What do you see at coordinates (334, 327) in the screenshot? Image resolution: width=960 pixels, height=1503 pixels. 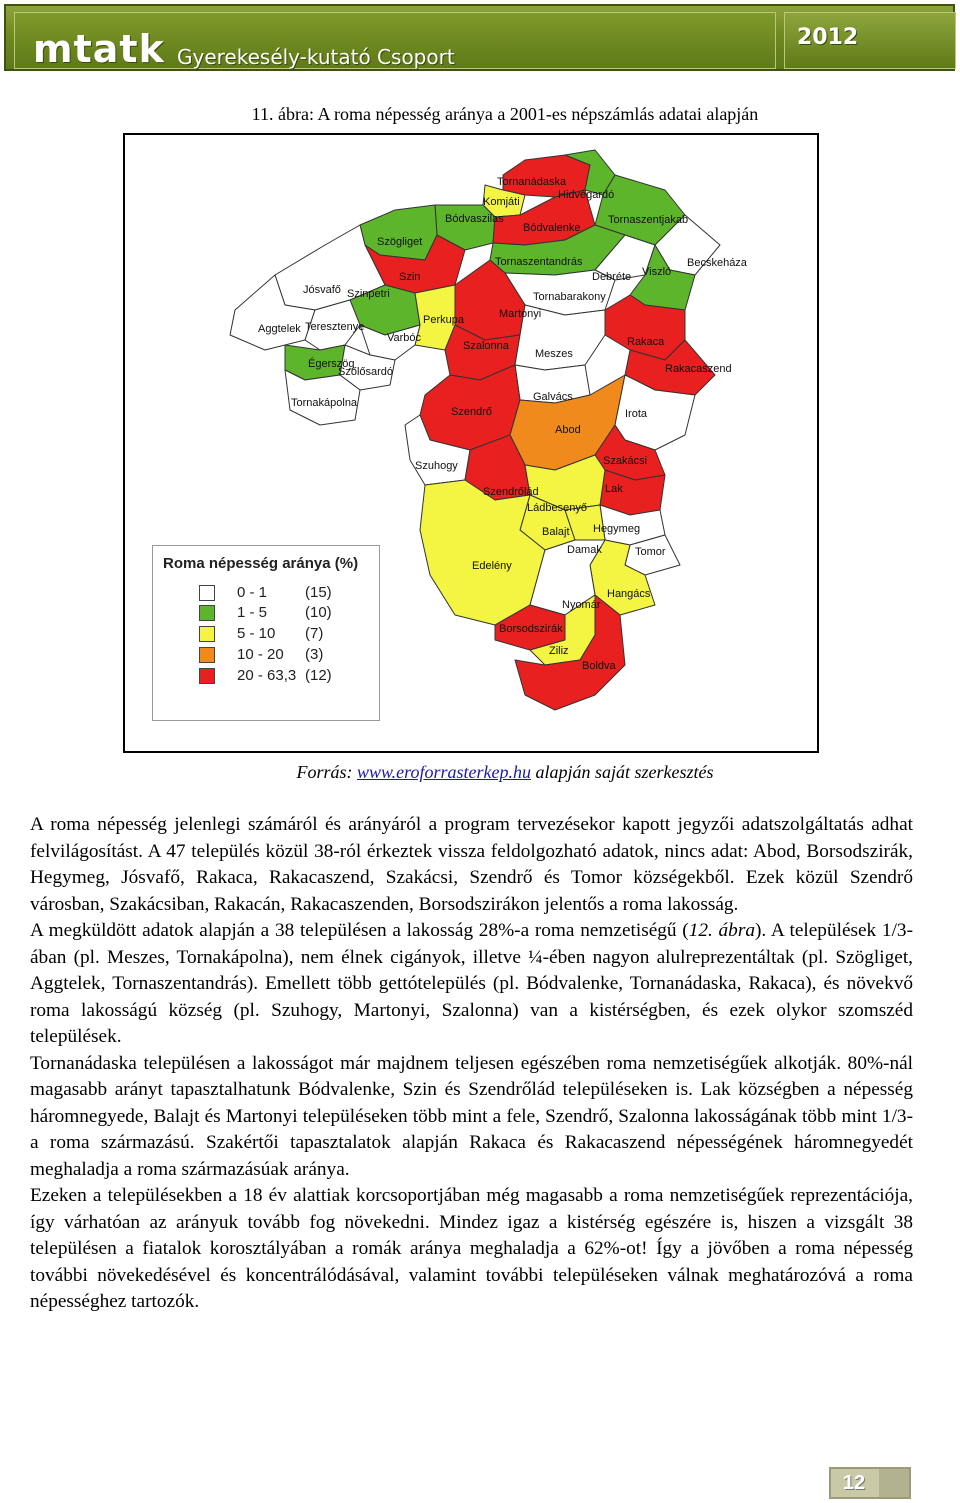 I see `label-teresztenye: Teresztenye` at bounding box center [334, 327].